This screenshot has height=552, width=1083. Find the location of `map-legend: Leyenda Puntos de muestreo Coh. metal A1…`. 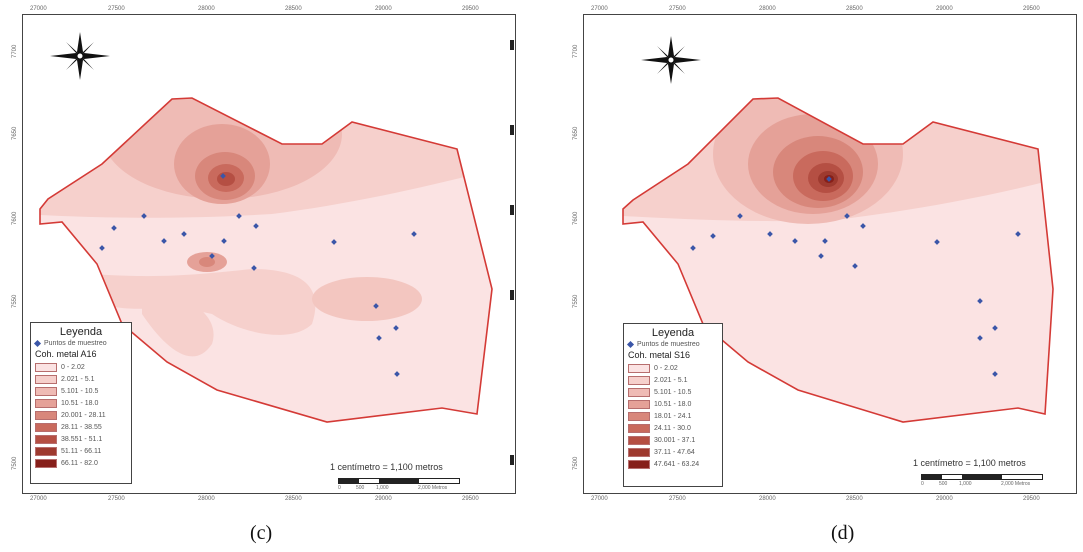

map-legend: Leyenda Puntos de muestreo Coh. metal A1… is located at coordinates (81, 403).